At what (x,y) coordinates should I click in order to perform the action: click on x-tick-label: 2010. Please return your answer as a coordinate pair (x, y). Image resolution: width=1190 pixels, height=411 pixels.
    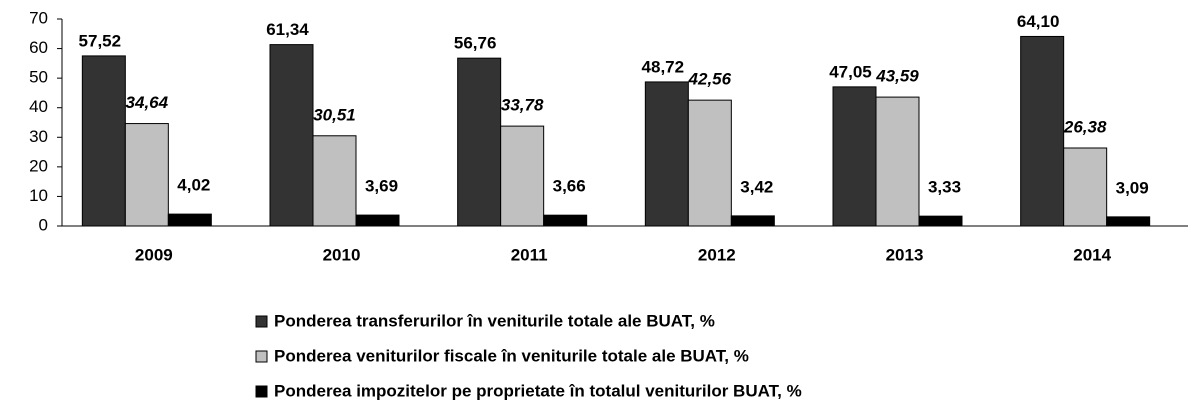
    Looking at the image, I should click on (342, 254).